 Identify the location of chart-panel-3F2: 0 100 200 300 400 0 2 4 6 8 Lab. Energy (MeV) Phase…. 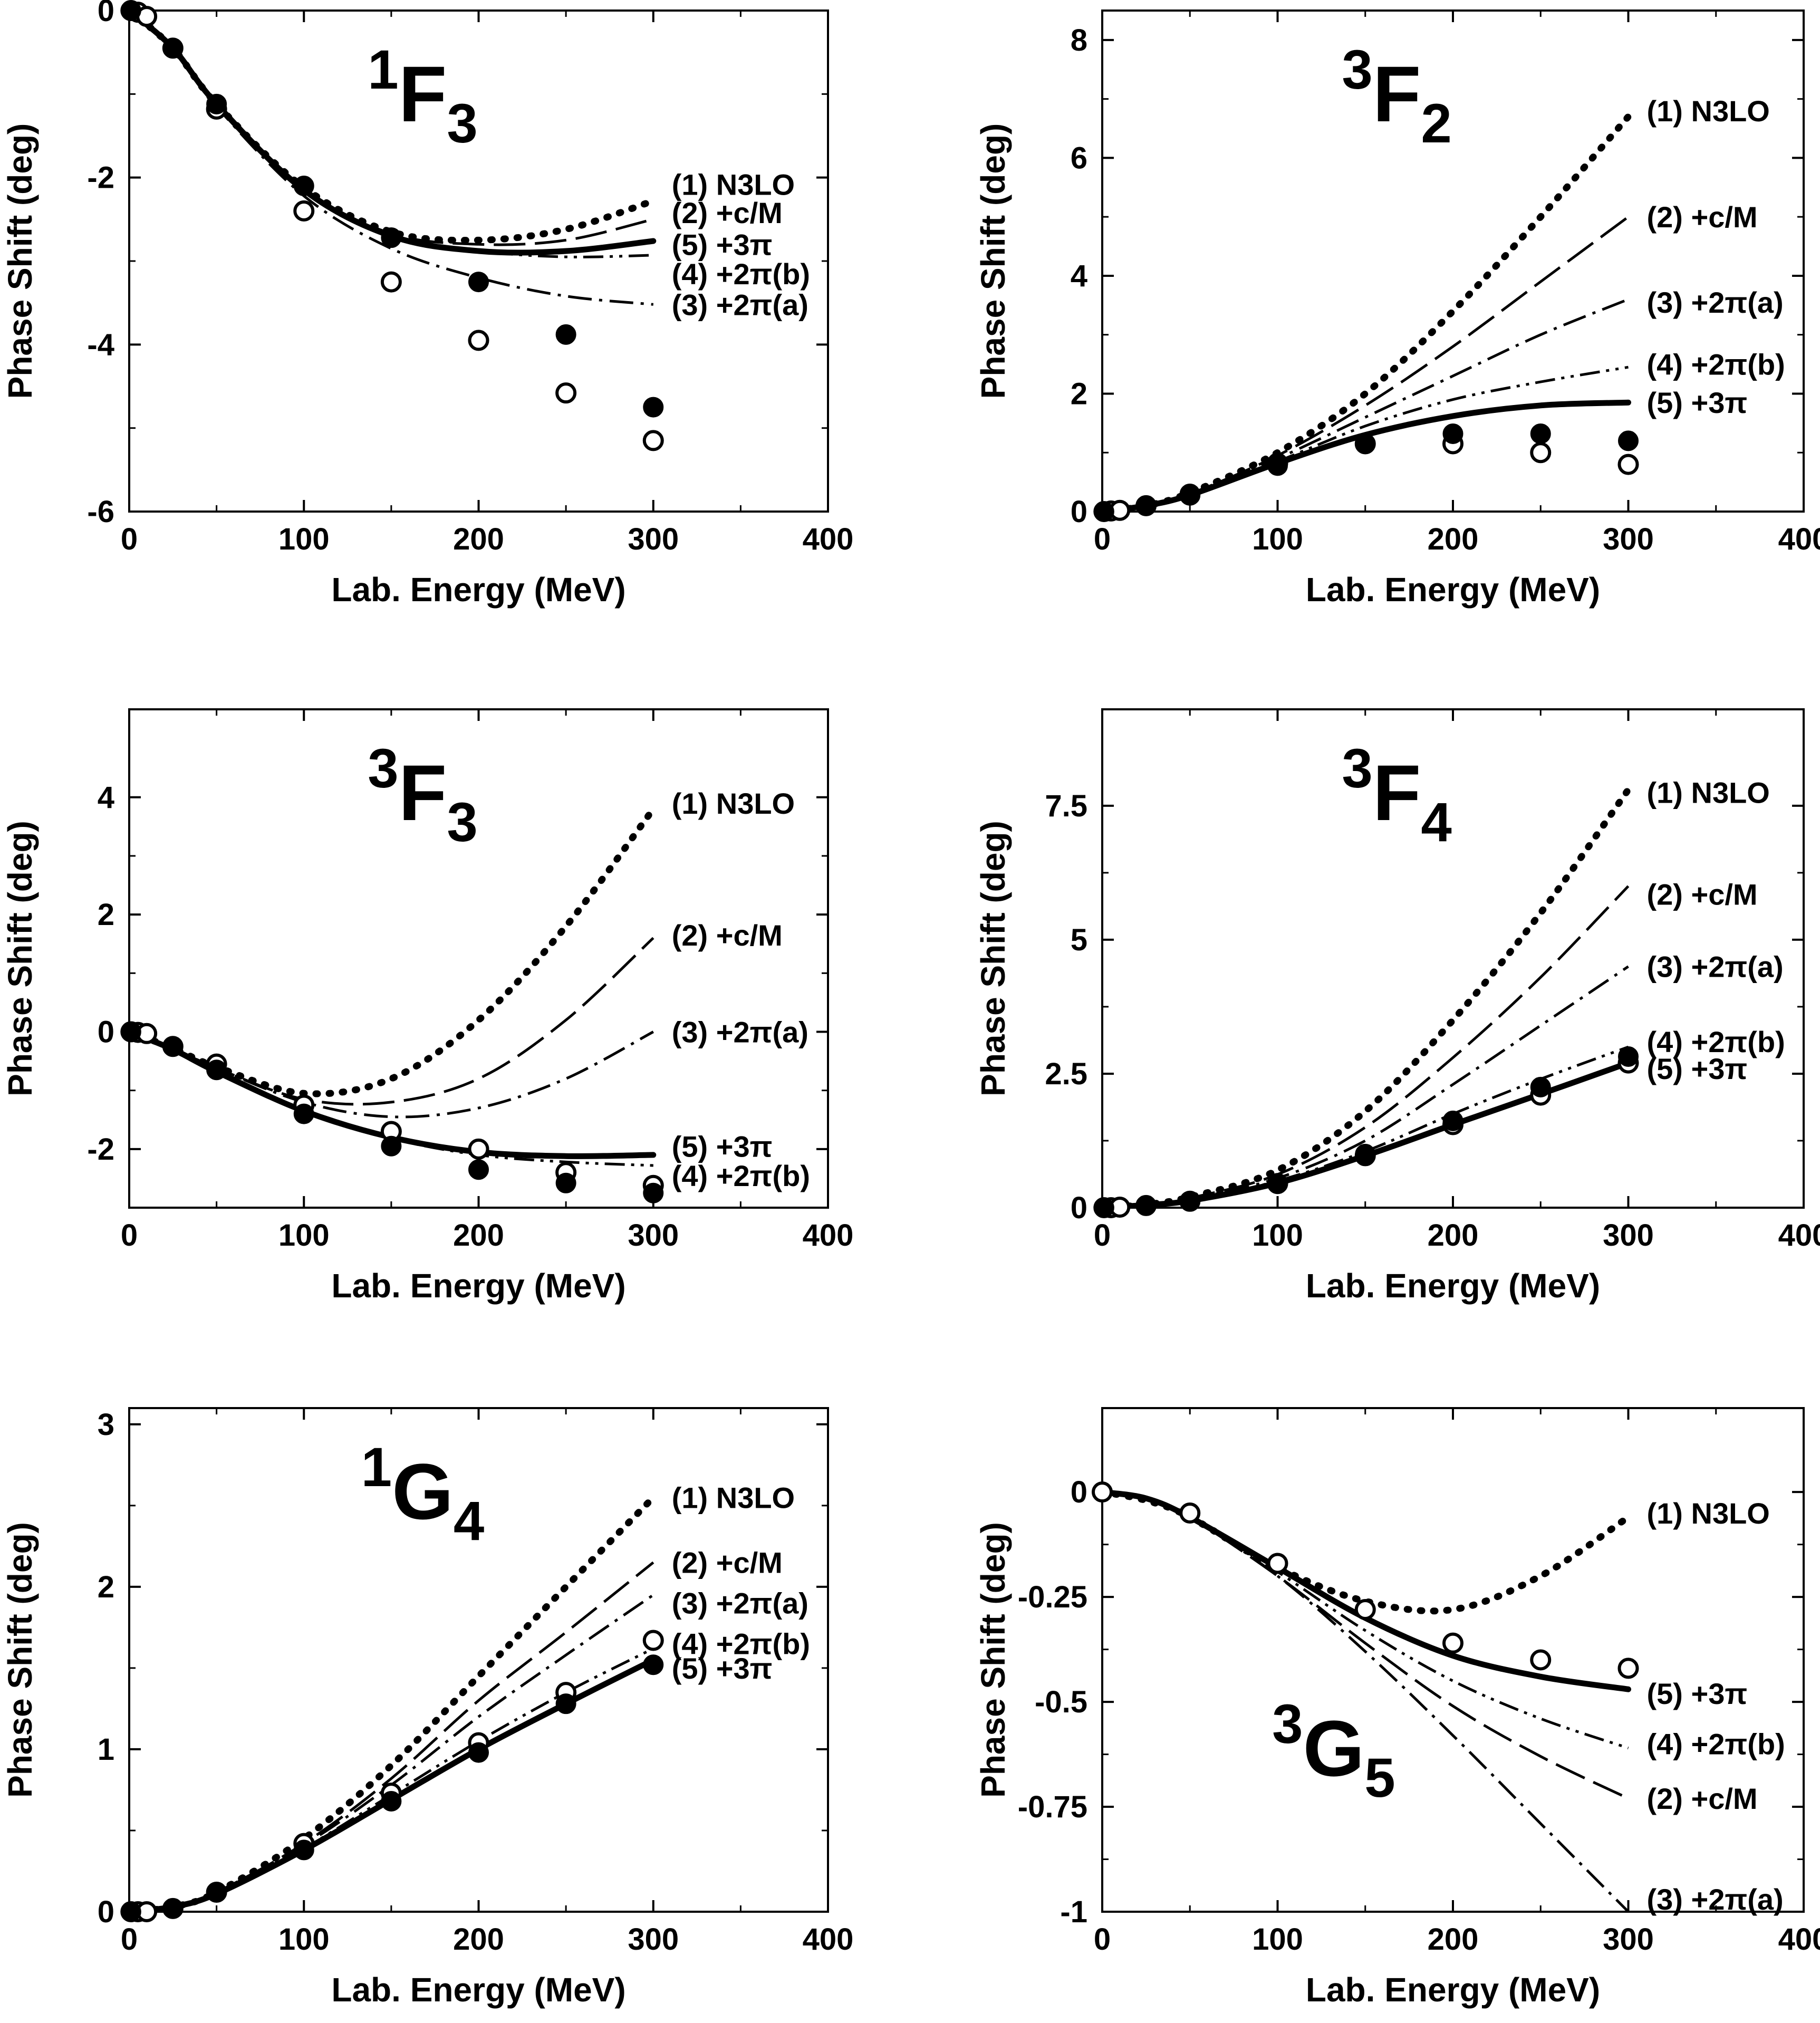
(1397, 309).